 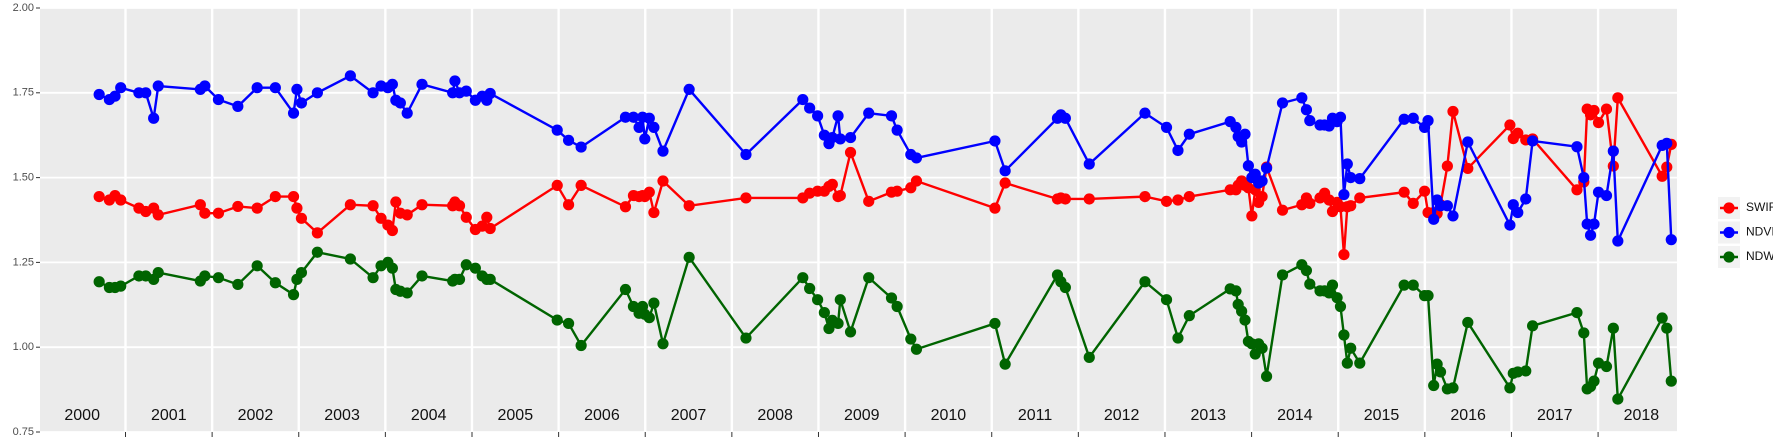 I want to click on year-label: 2011, so click(x=1035, y=415).